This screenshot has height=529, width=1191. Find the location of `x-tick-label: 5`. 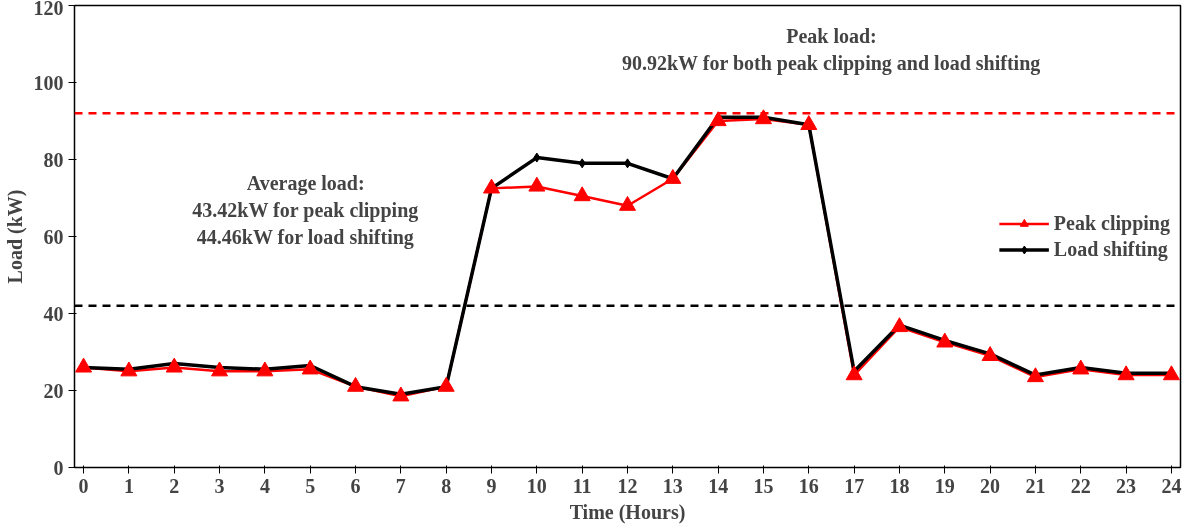

x-tick-label: 5 is located at coordinates (310, 485).